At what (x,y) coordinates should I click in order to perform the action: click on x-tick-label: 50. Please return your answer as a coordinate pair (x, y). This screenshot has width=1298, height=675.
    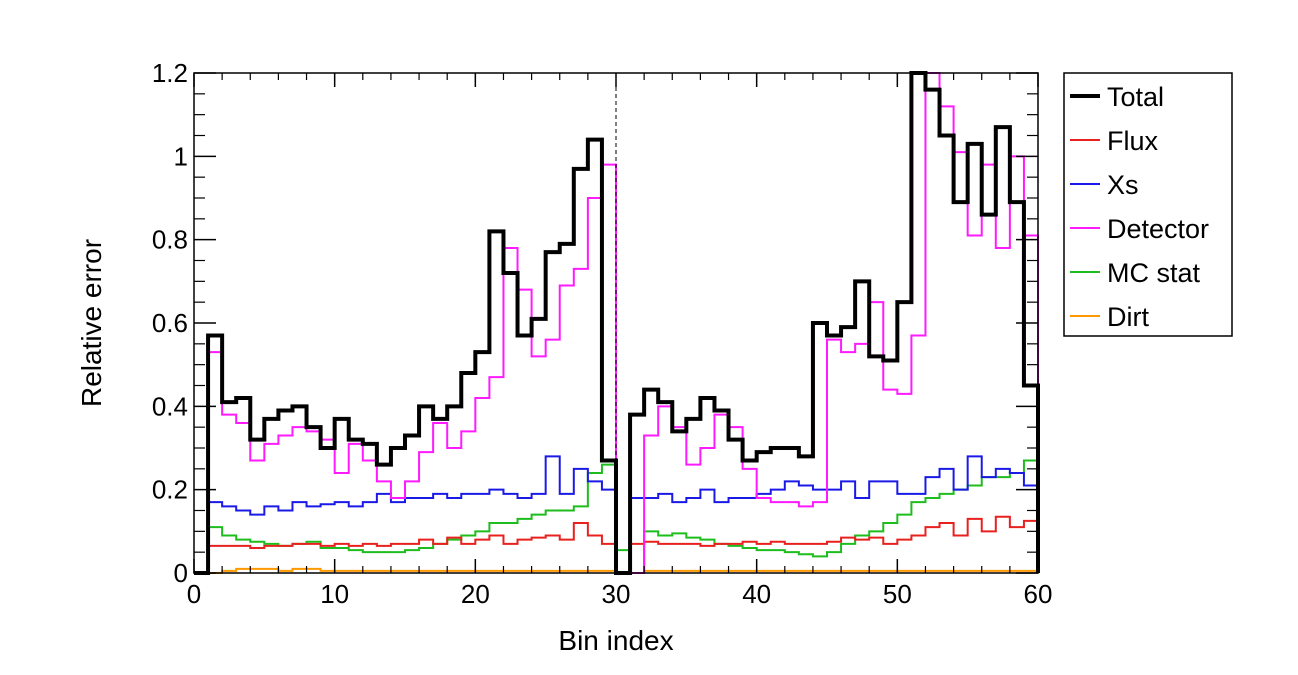
    Looking at the image, I should click on (897, 594).